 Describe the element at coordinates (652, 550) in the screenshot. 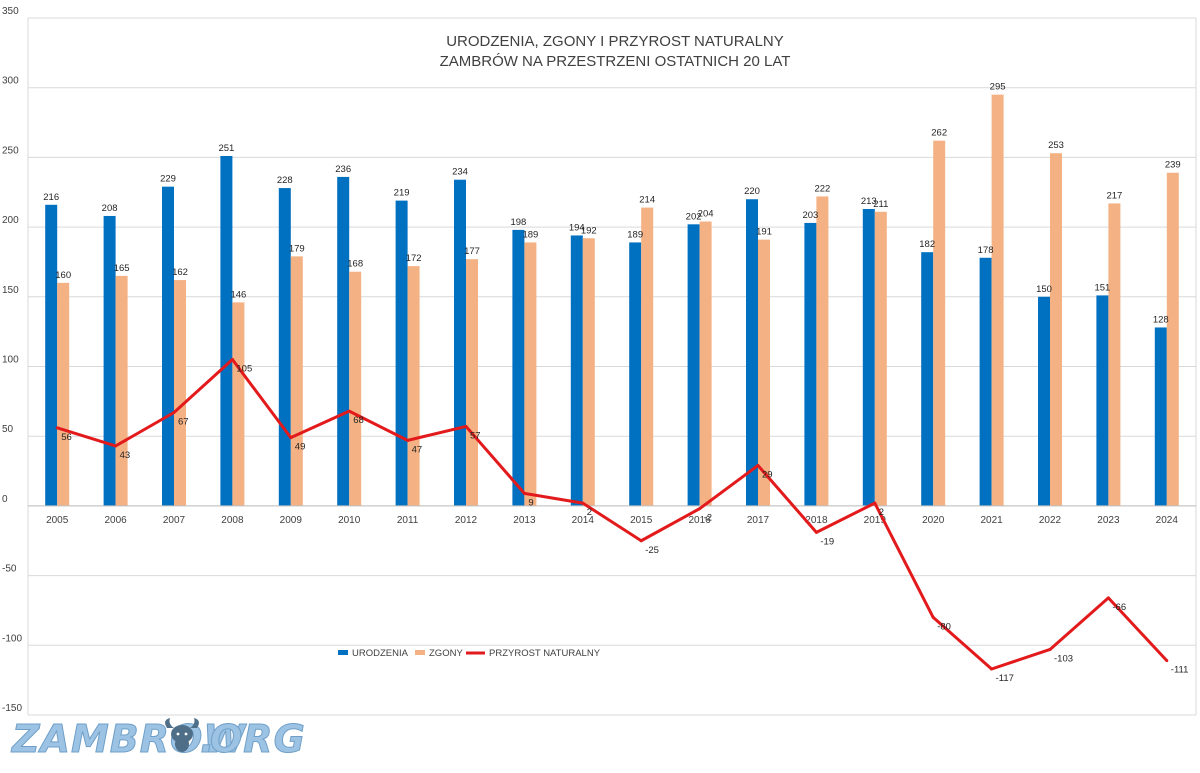

I see `data-label-przyrost: -25` at that location.